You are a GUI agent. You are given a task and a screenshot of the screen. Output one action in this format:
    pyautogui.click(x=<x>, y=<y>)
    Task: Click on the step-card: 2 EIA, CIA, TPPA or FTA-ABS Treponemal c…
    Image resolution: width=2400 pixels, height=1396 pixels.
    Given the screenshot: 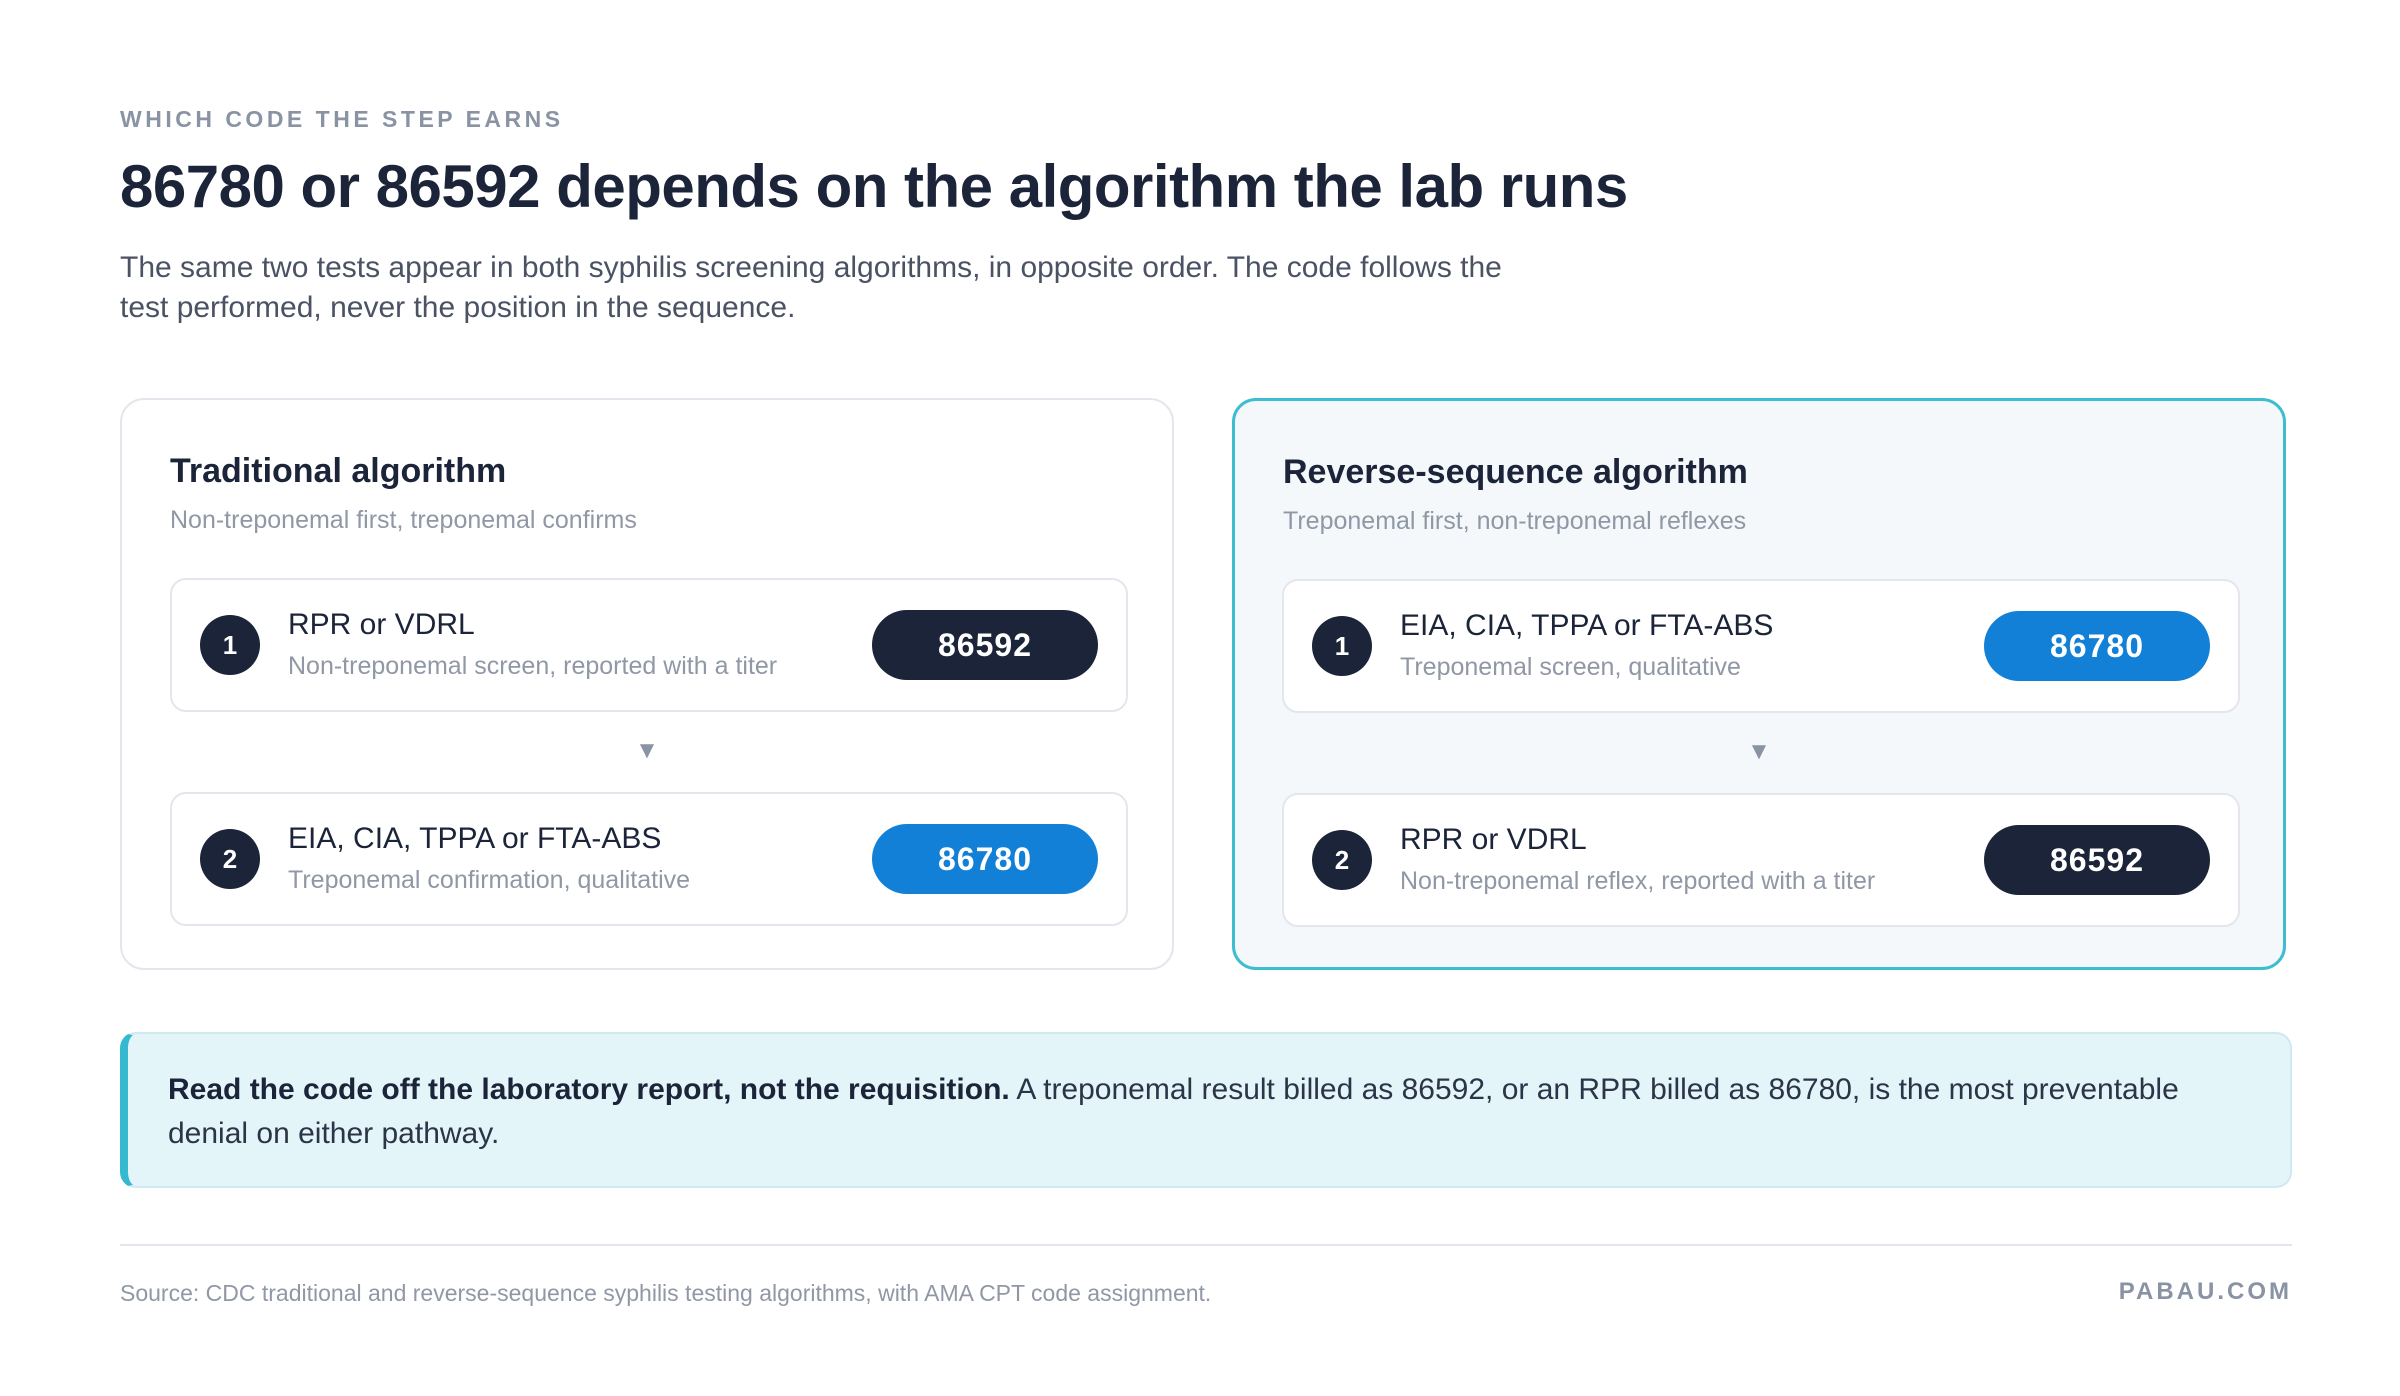 What is the action you would take?
    pyautogui.click(x=649, y=859)
    